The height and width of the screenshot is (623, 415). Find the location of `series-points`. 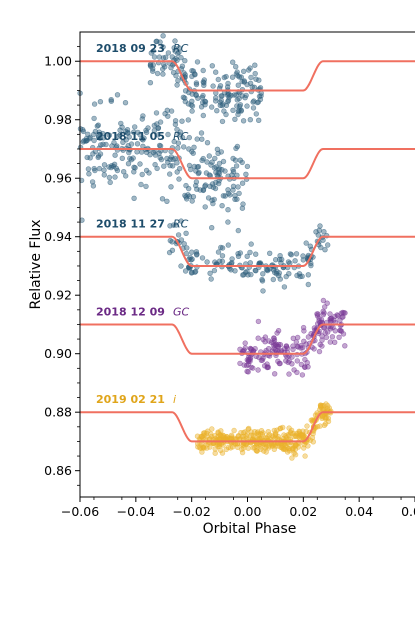

series-points is located at coordinates (164, 162).